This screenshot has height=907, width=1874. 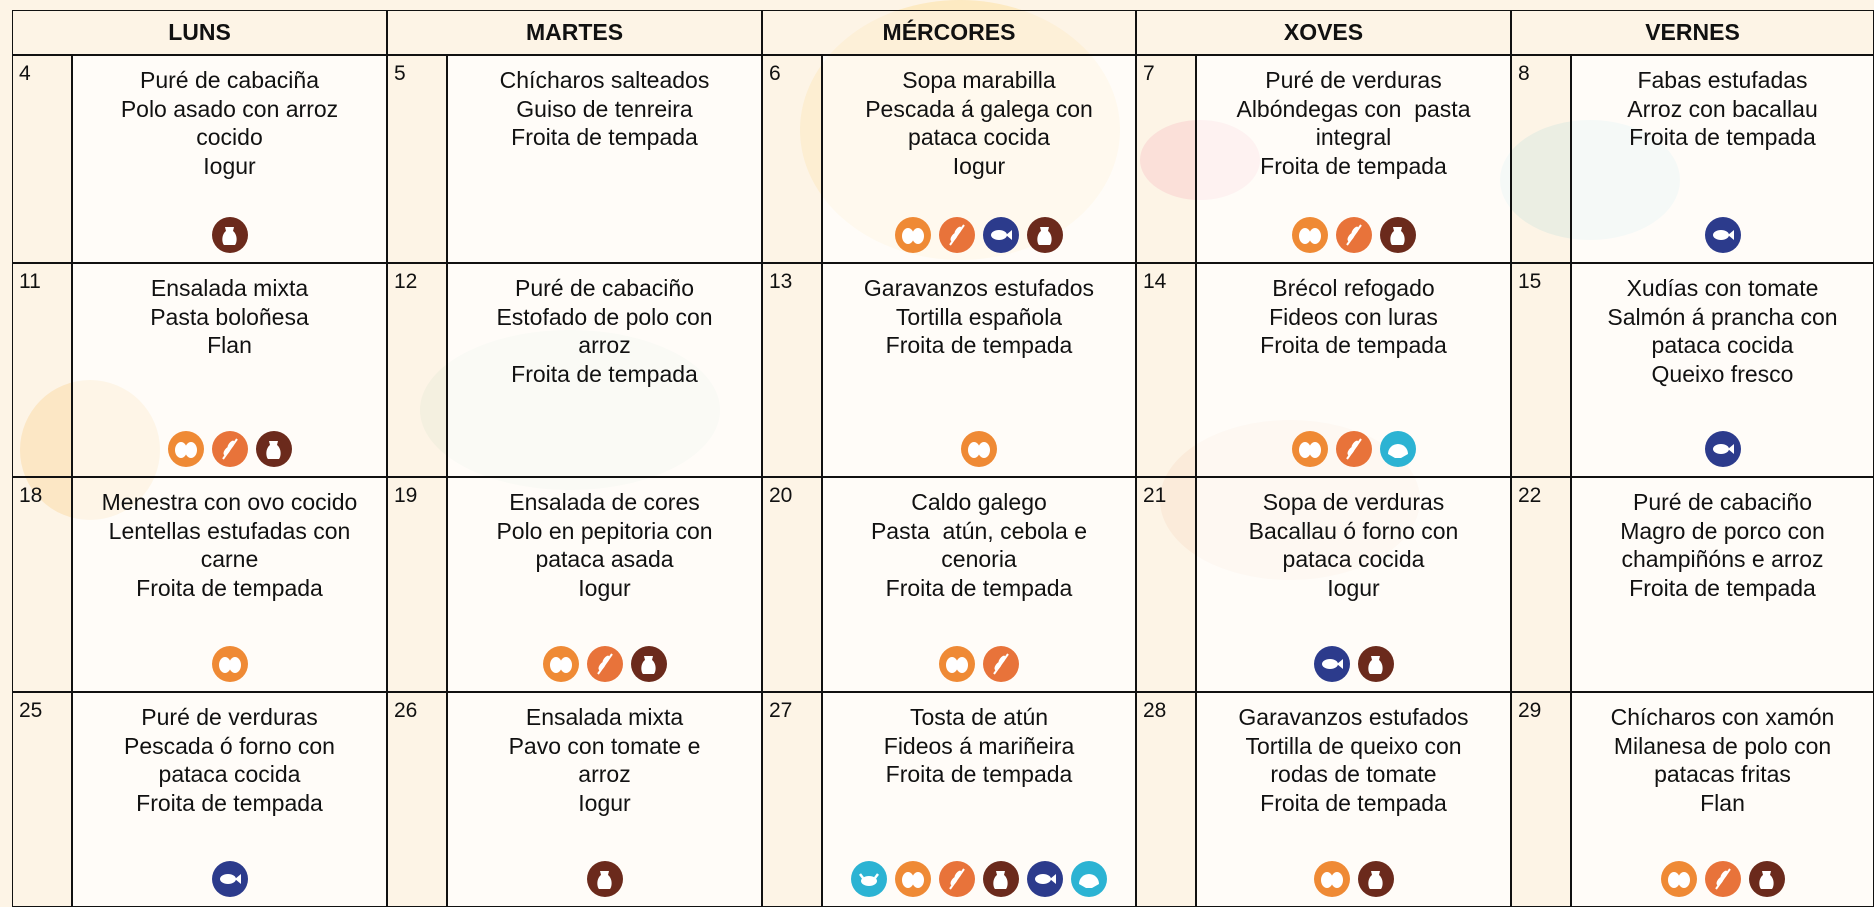 What do you see at coordinates (604, 108) in the screenshot?
I see `dish-line: Guiso de tenreira` at bounding box center [604, 108].